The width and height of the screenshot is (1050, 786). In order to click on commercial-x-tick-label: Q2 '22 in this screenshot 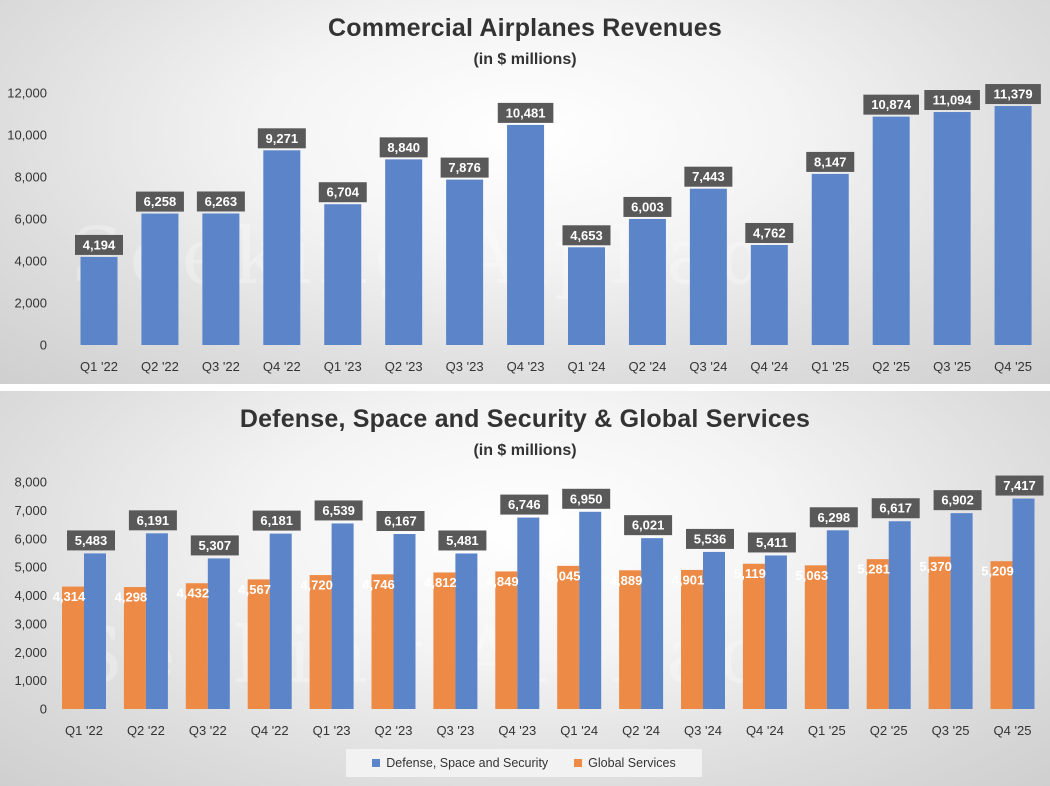, I will do `click(160, 366)`.